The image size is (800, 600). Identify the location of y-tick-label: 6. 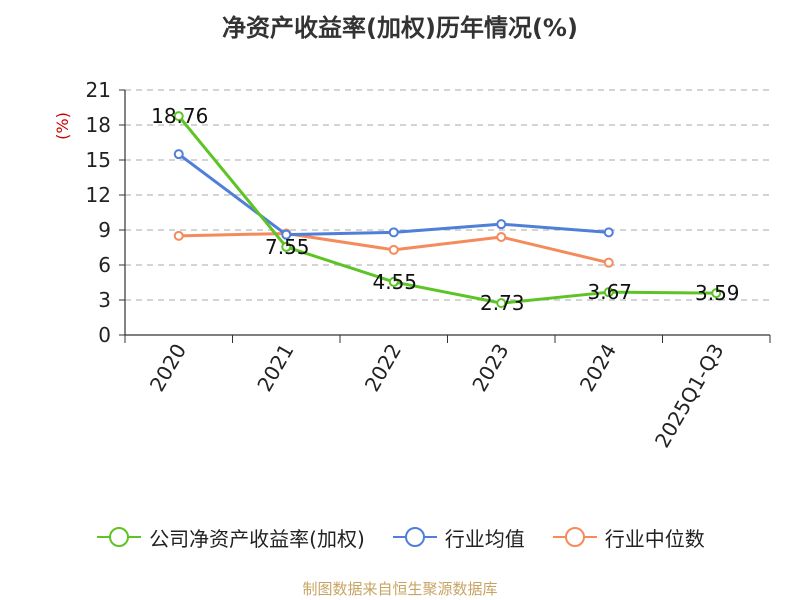
(104, 265).